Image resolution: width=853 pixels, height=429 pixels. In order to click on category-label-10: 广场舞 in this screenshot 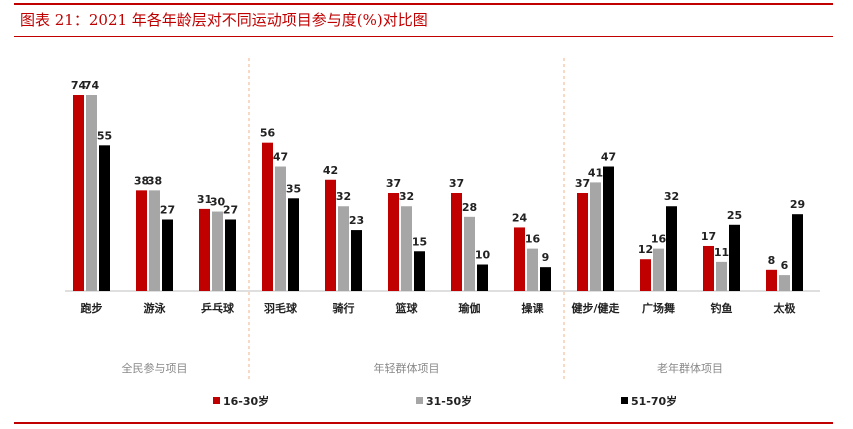, I will do `click(658, 308)`.